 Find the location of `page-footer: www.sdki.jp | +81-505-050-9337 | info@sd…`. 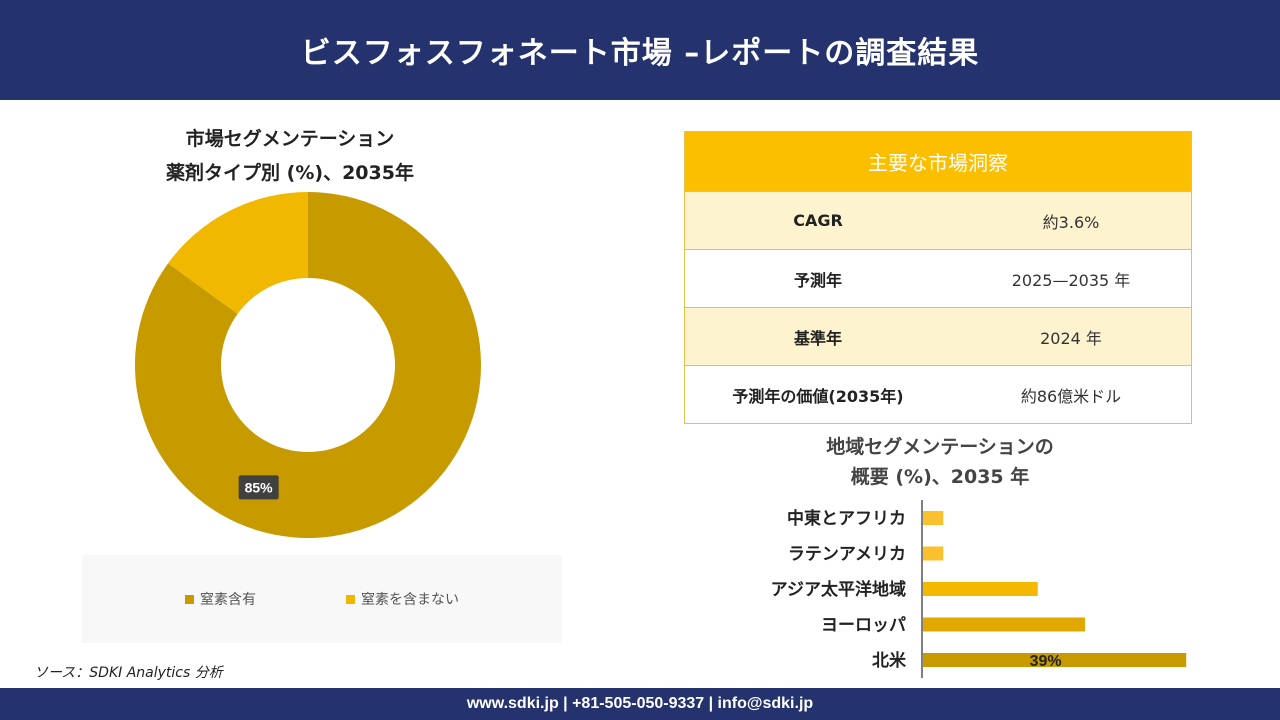

page-footer: www.sdki.jp | +81-505-050-9337 | info@sd… is located at coordinates (640, 704).